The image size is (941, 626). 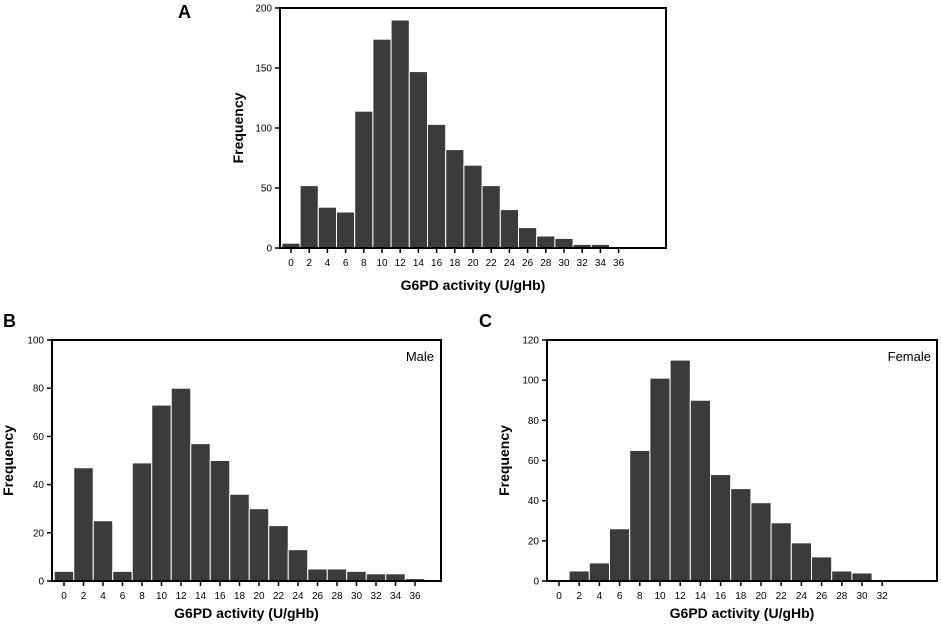 What do you see at coordinates (39, 533) in the screenshot?
I see `y-tick-label-b-20: 20` at bounding box center [39, 533].